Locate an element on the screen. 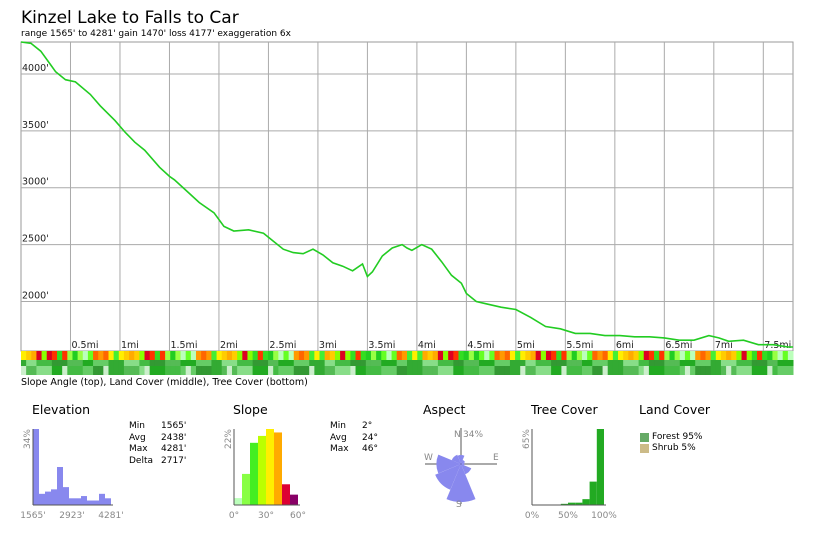 The width and height of the screenshot is (815, 533). aspect-compass-label: E is located at coordinates (496, 458).